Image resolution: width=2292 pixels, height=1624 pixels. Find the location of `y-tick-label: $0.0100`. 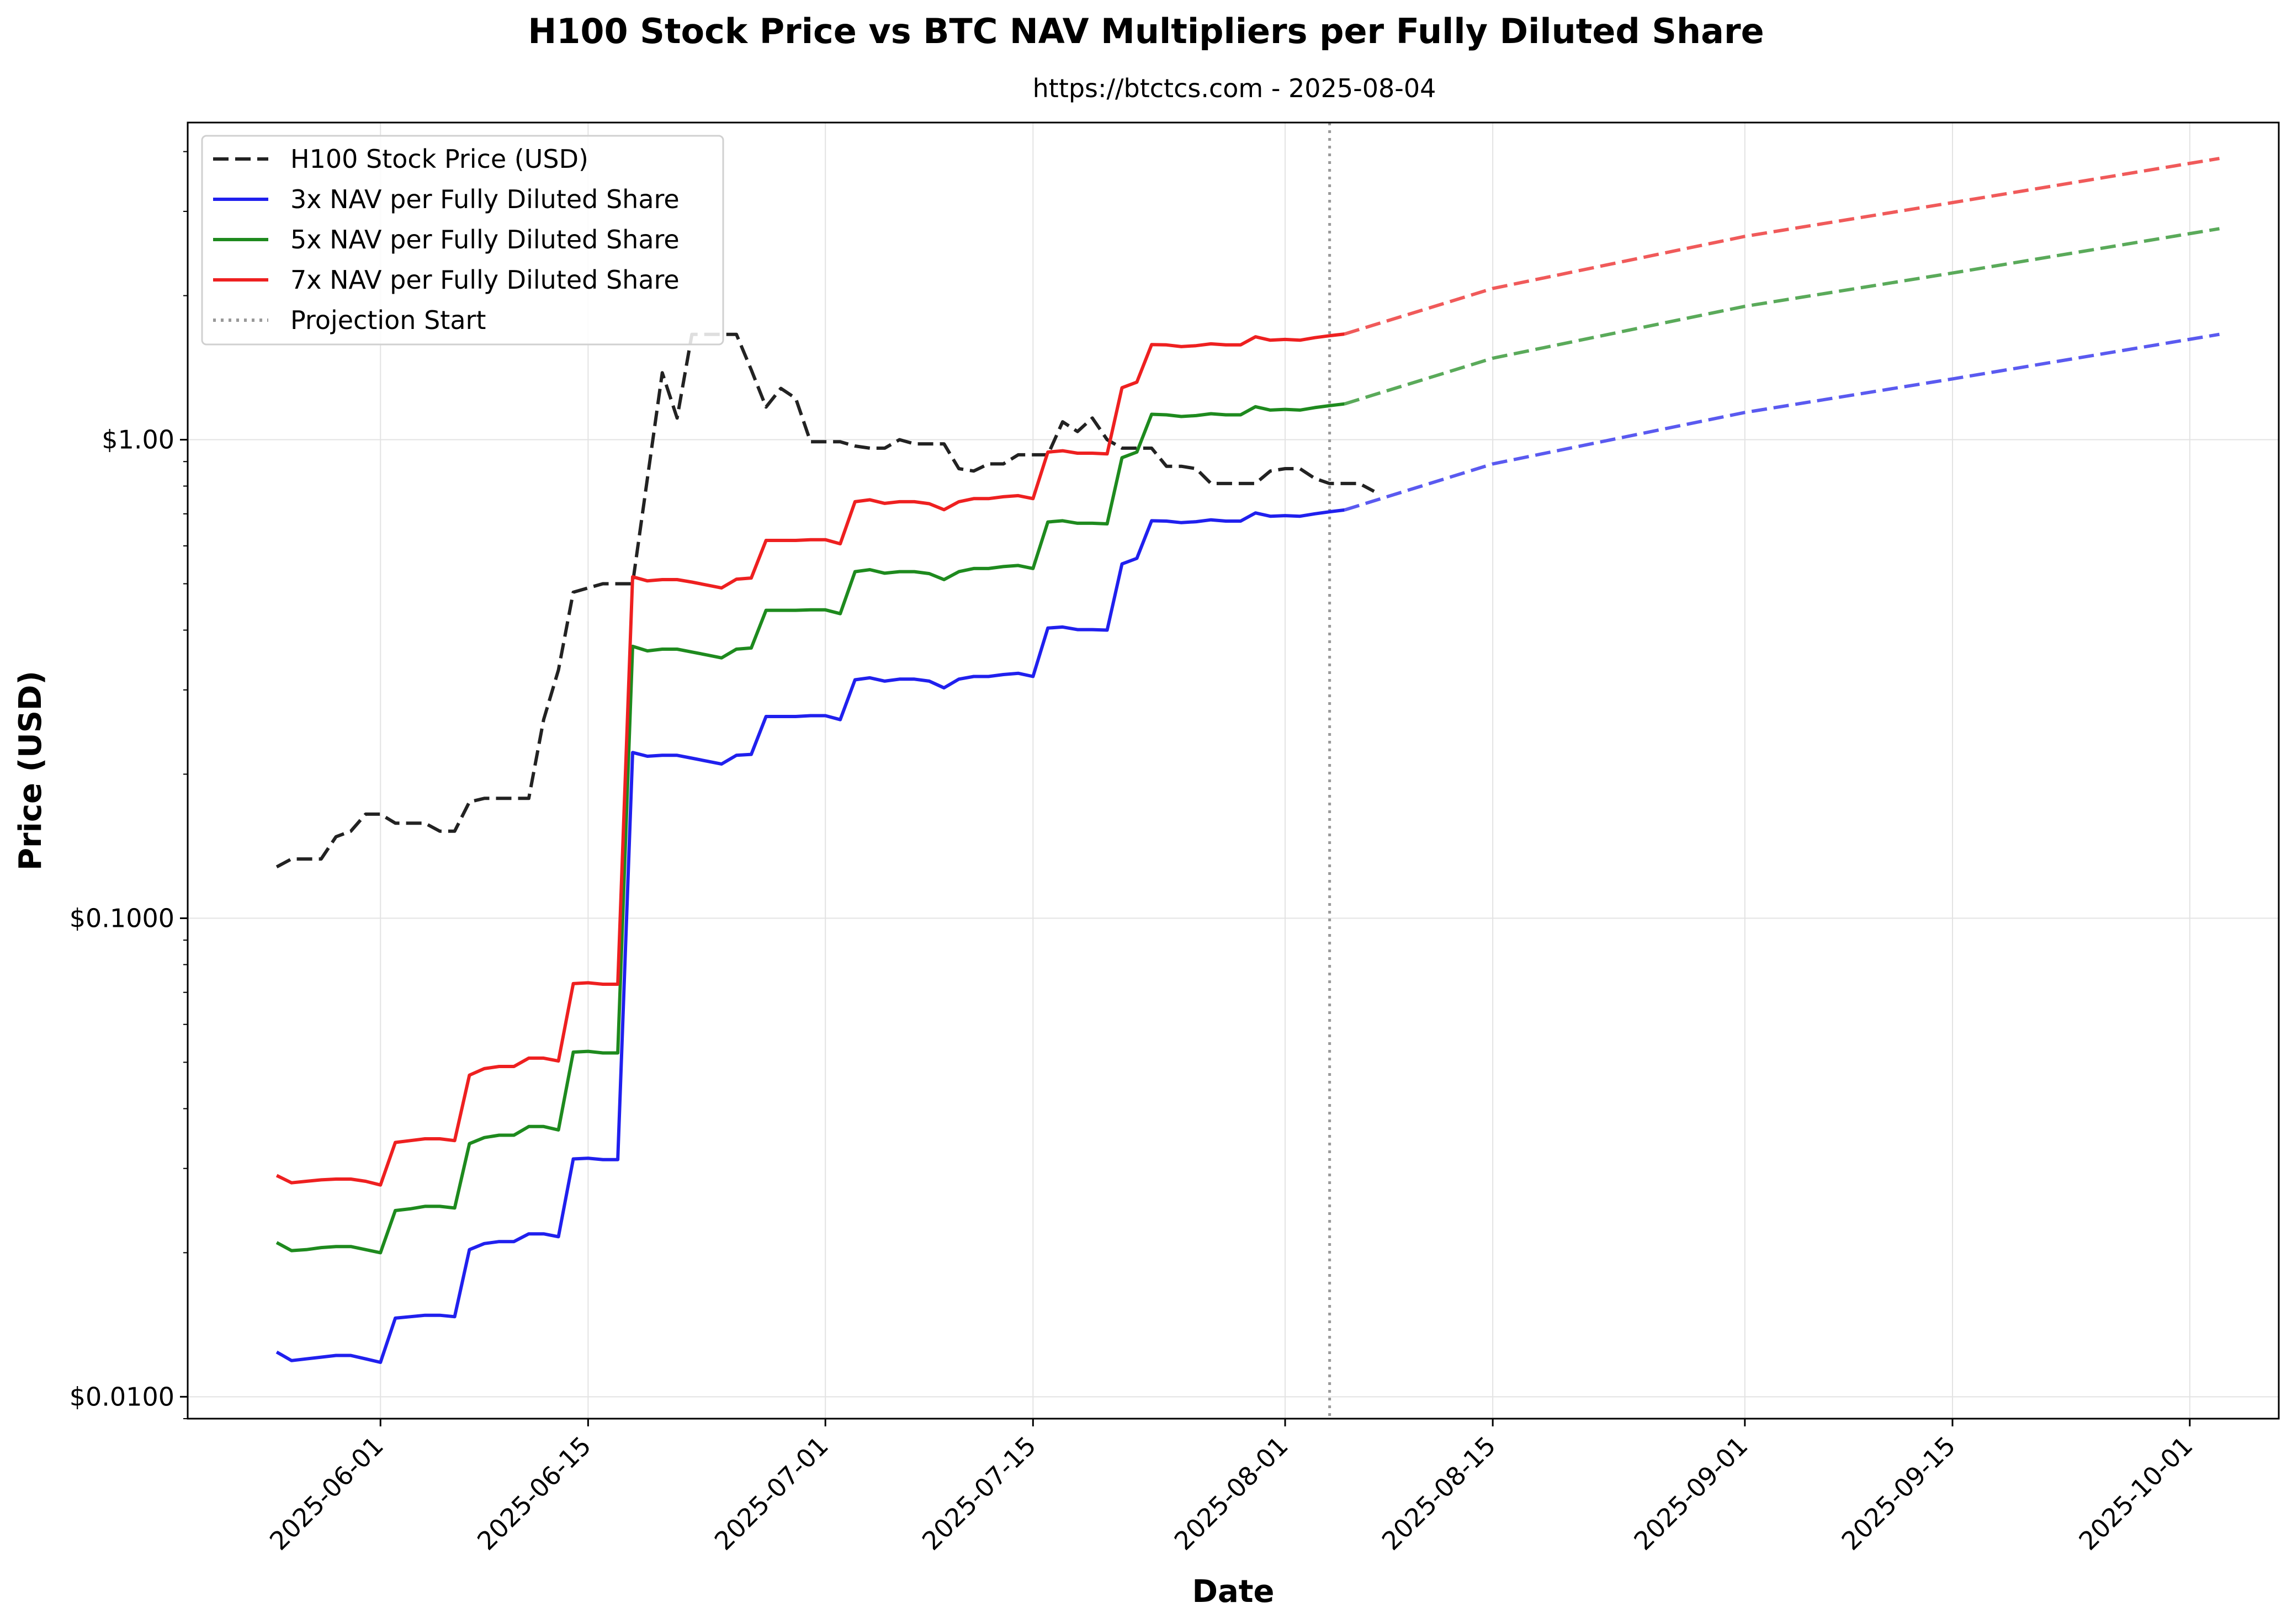

y-tick-label: $0.0100 is located at coordinates (122, 1396).